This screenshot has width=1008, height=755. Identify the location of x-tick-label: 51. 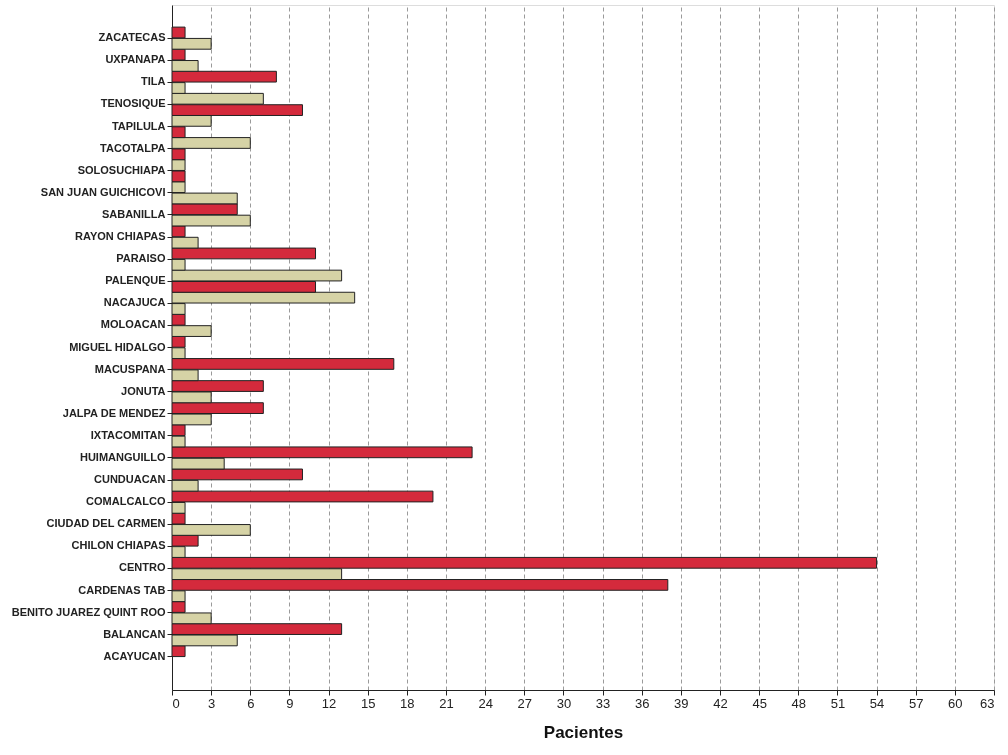
(838, 703).